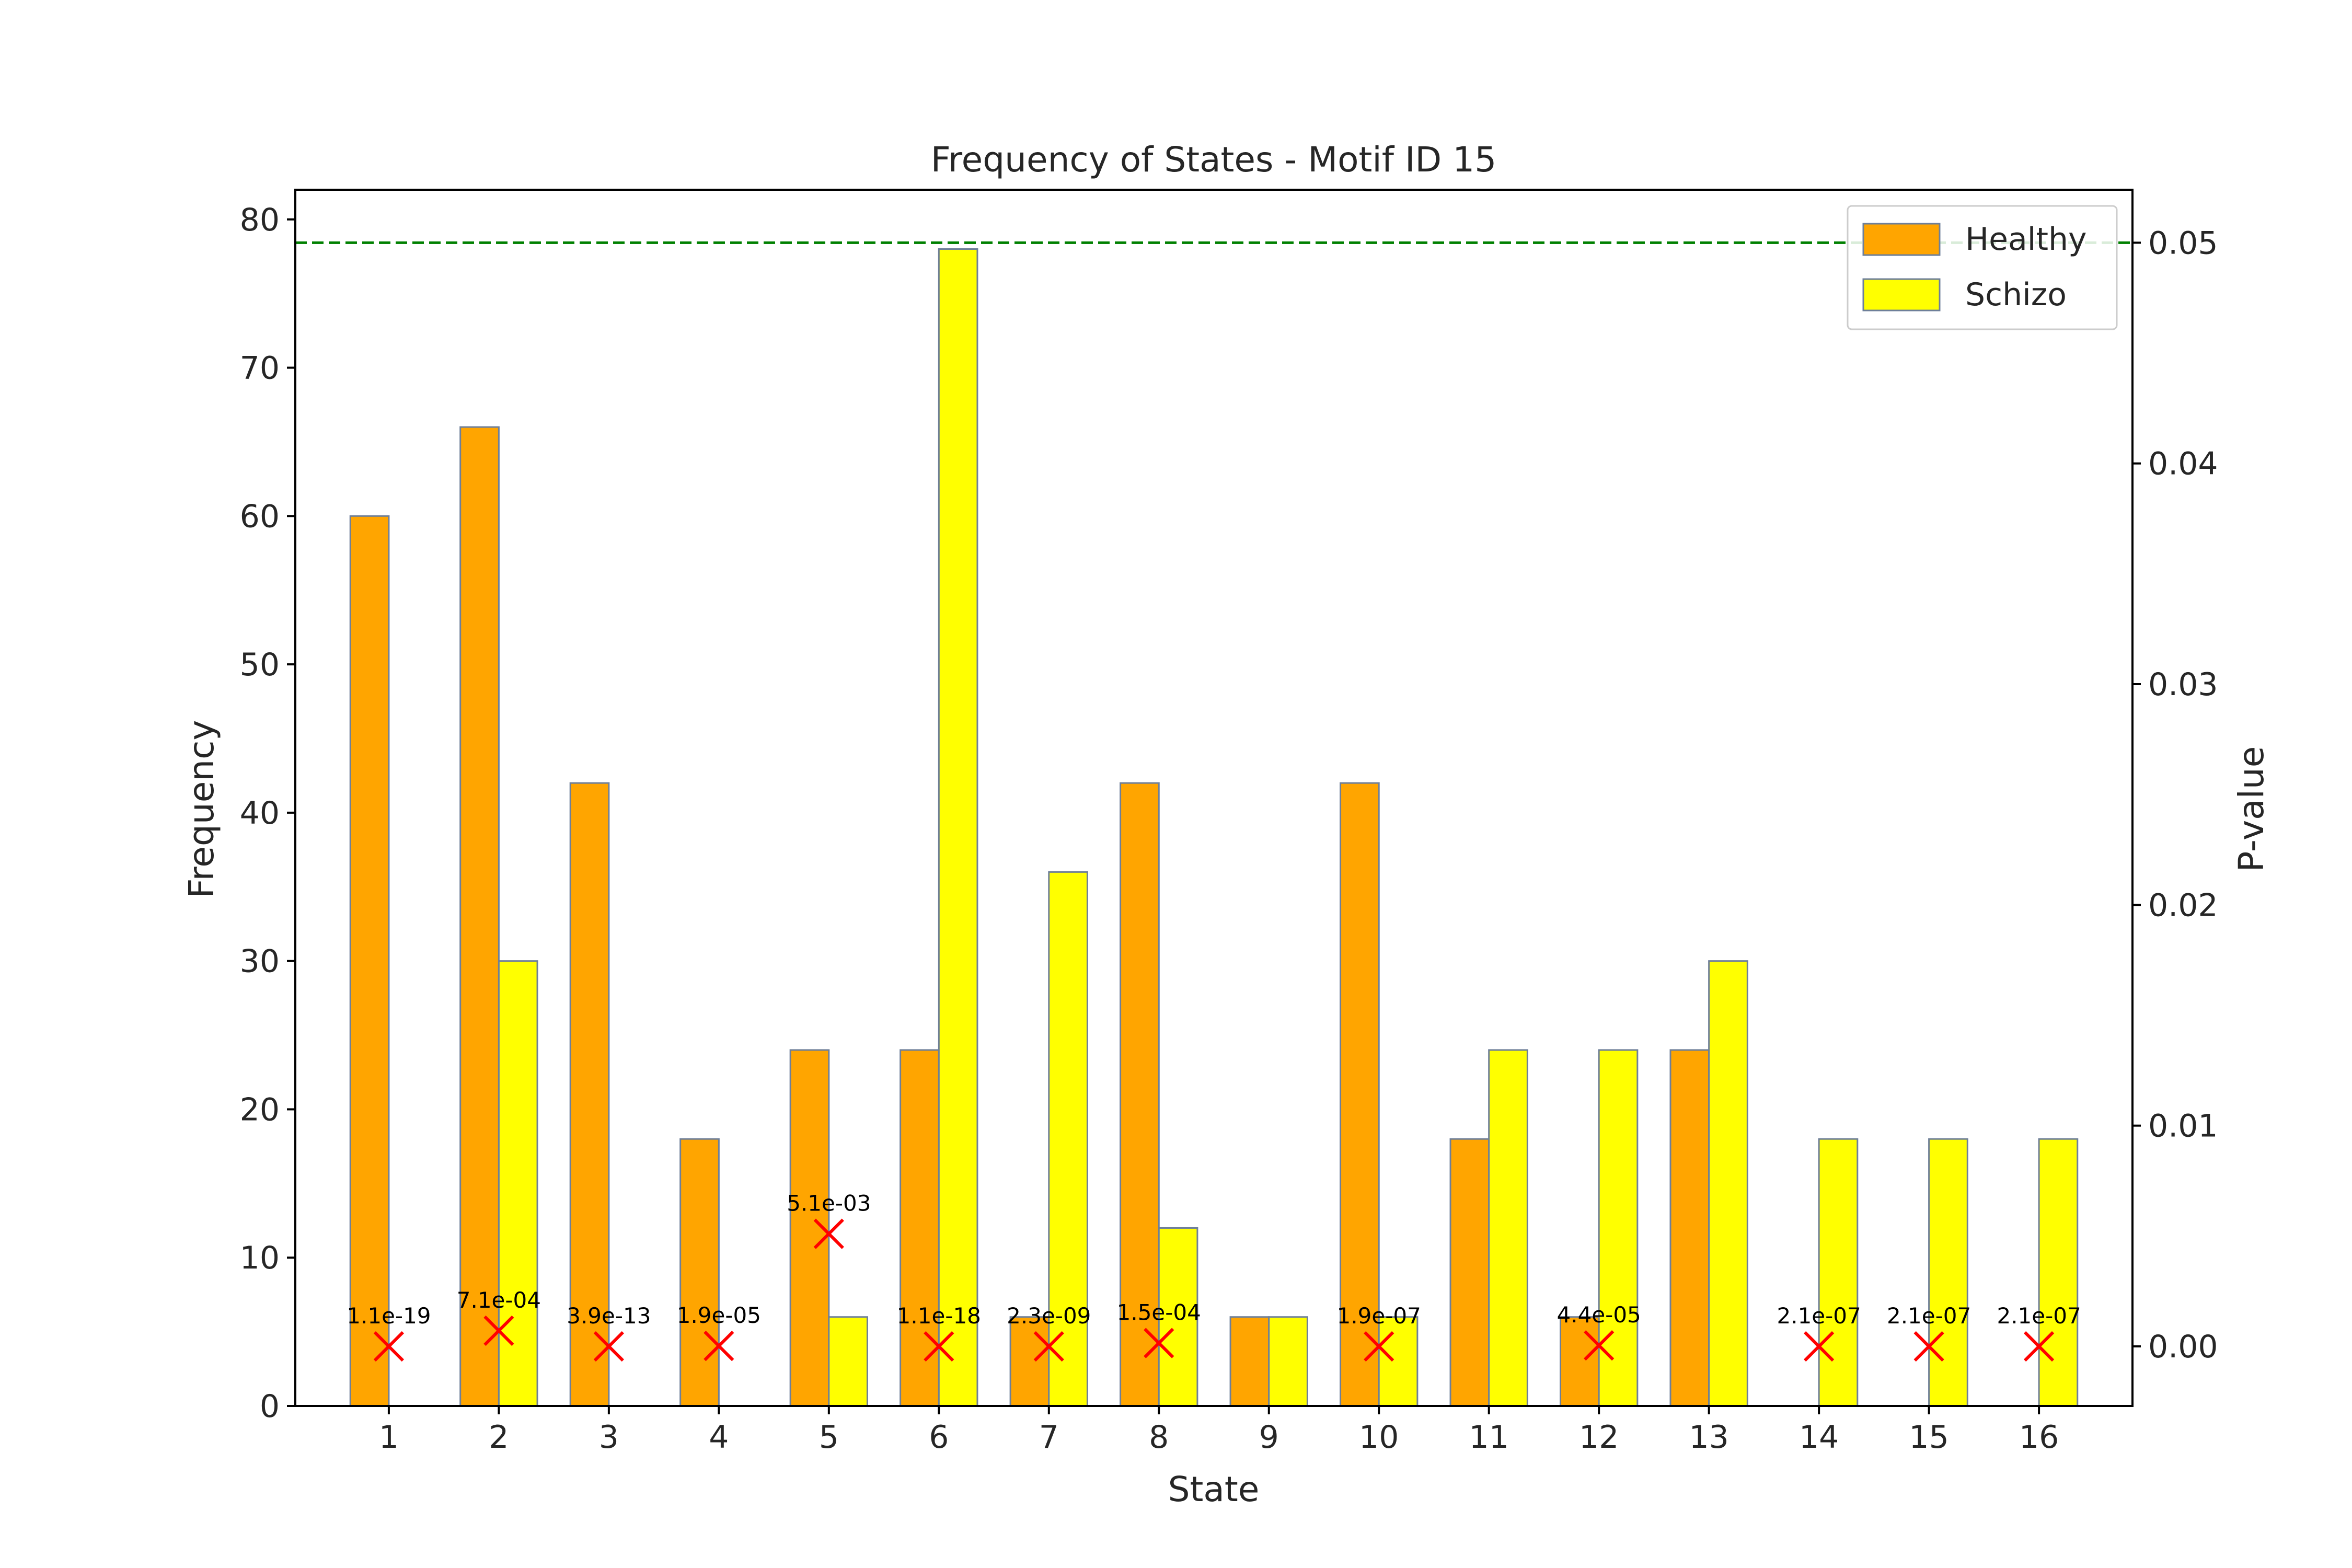 The image size is (2352, 1568). I want to click on legend-label-schizo: Schizo, so click(2016, 294).